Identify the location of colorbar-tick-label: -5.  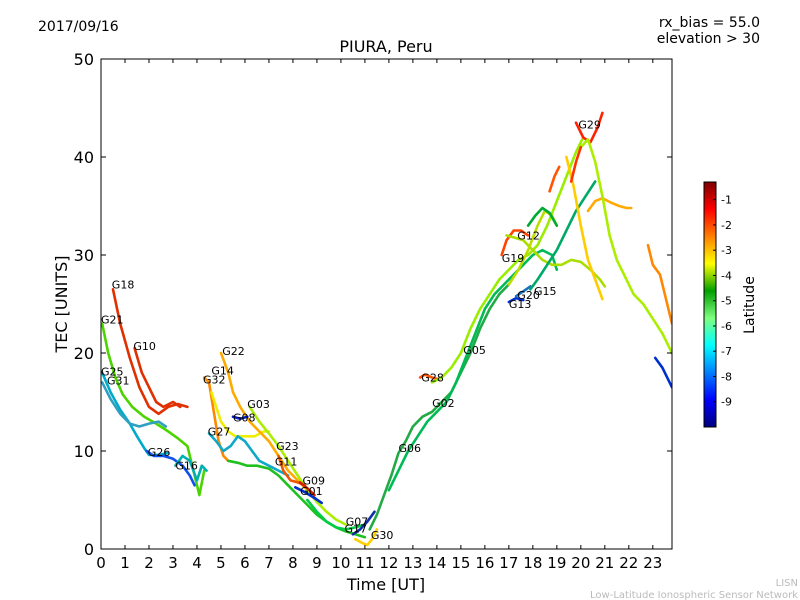
(726, 301).